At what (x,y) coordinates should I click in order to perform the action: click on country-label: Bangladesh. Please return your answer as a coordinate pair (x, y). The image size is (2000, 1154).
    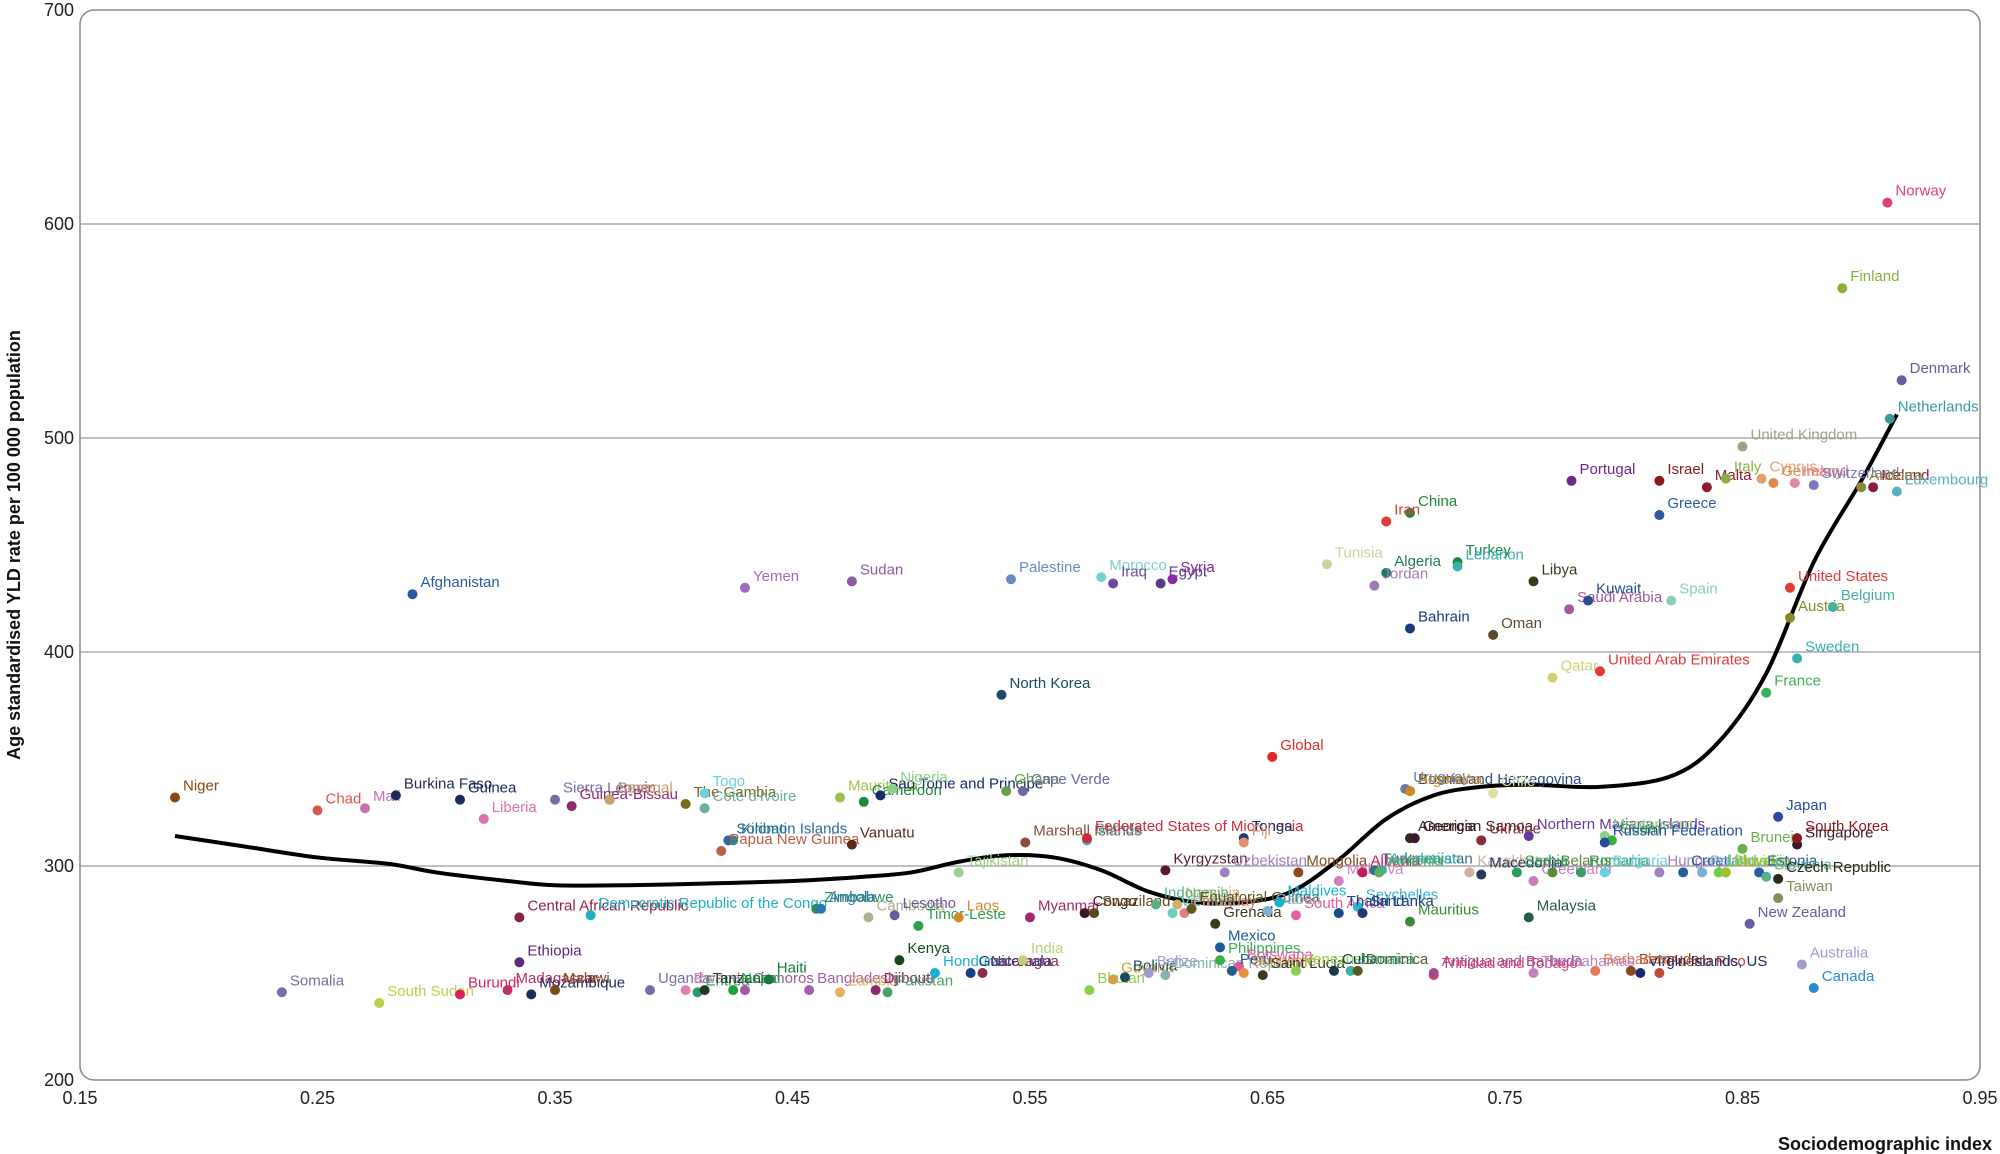
    Looking at the image, I should click on (856, 978).